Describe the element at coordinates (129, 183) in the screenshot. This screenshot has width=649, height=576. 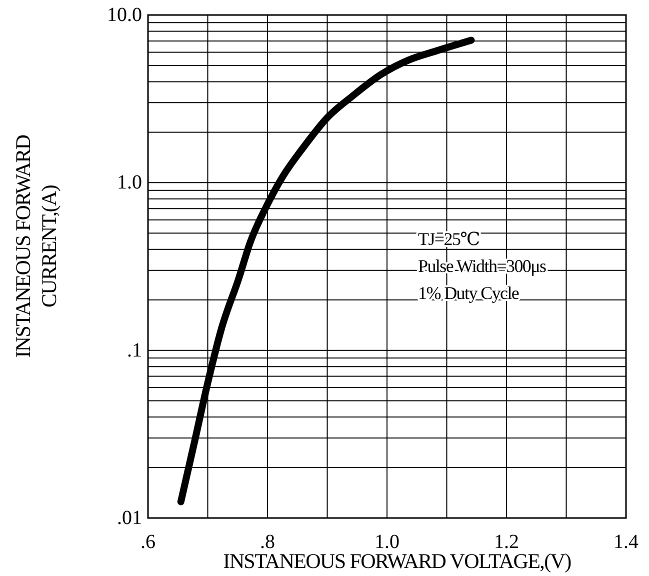
I see `y-tick-label: 1.0` at that location.